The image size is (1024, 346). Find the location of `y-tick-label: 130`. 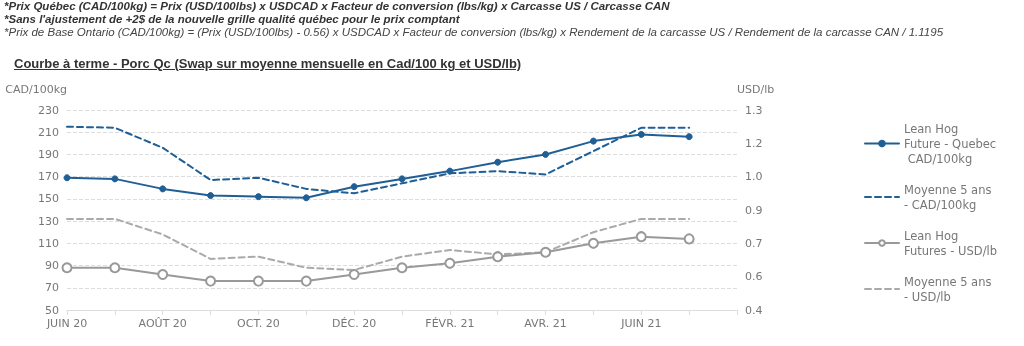

y-tick-label: 130 is located at coordinates (48, 221).